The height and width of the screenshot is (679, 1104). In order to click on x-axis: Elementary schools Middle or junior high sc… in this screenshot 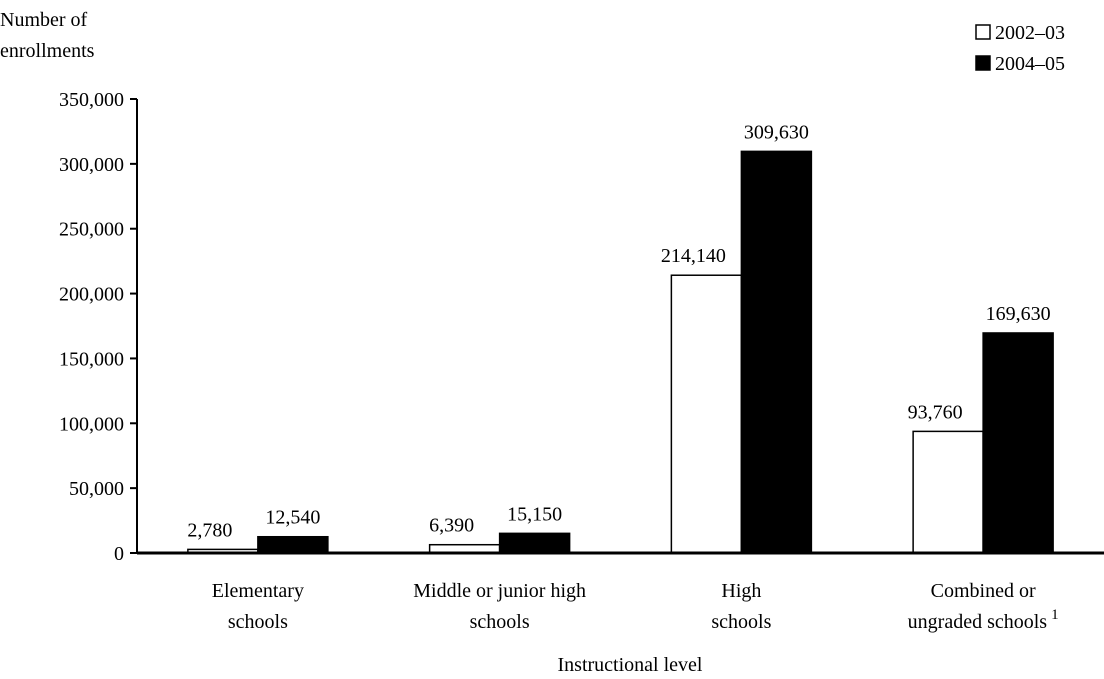, I will do `click(620, 592)`.